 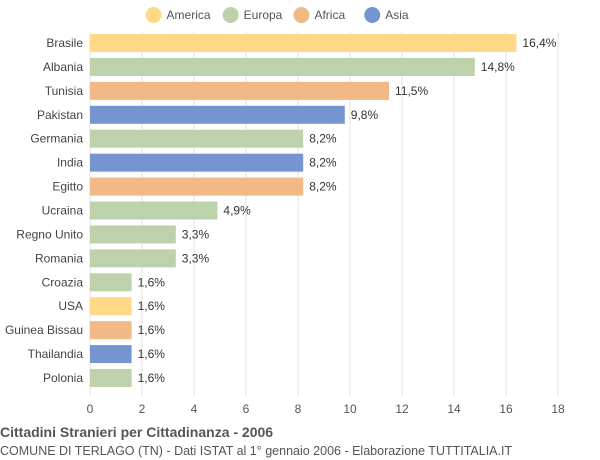 I want to click on bar-thailandia, so click(x=111, y=354).